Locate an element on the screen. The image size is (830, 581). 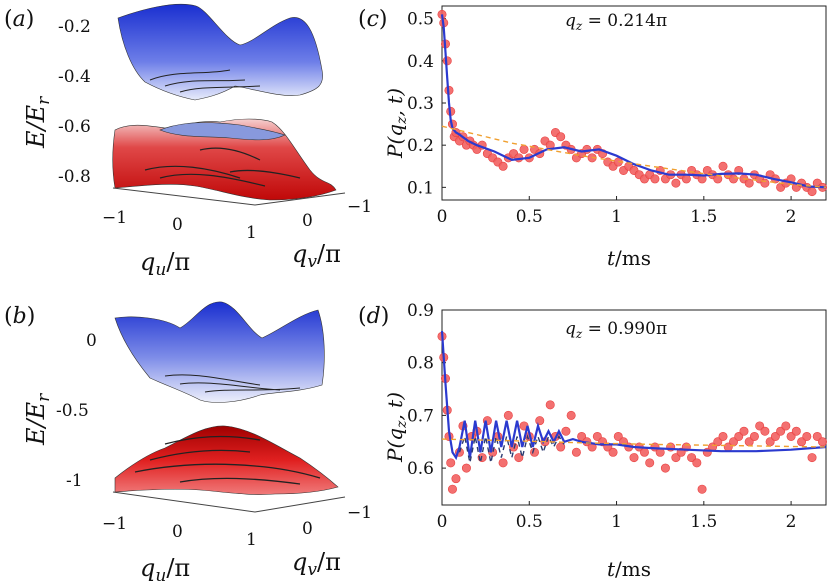
panel-a-zticks: -0.2 -0.4 -0.6 -0.8 is located at coordinates (74, 102).